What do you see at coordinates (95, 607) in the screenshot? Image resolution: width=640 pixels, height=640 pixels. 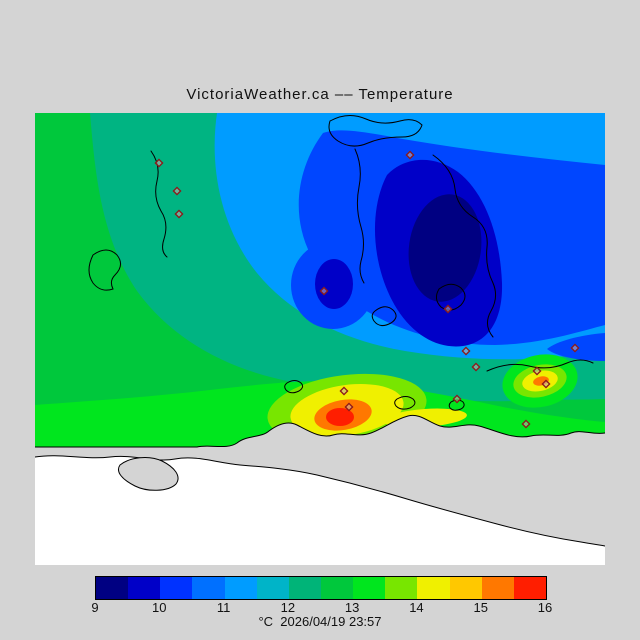 I see `colorbar-tick-label: 9` at bounding box center [95, 607].